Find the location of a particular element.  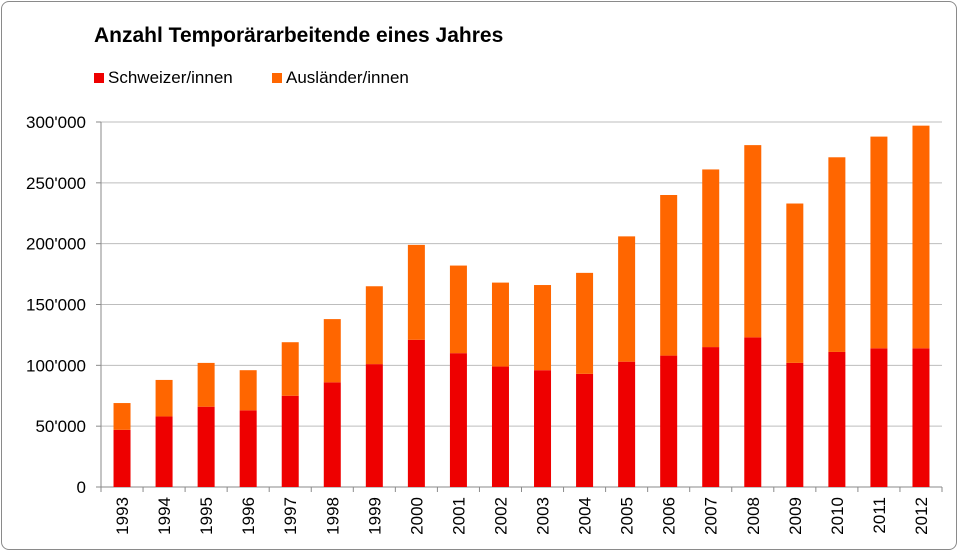

x-tick-label: 2009 is located at coordinates (795, 516).